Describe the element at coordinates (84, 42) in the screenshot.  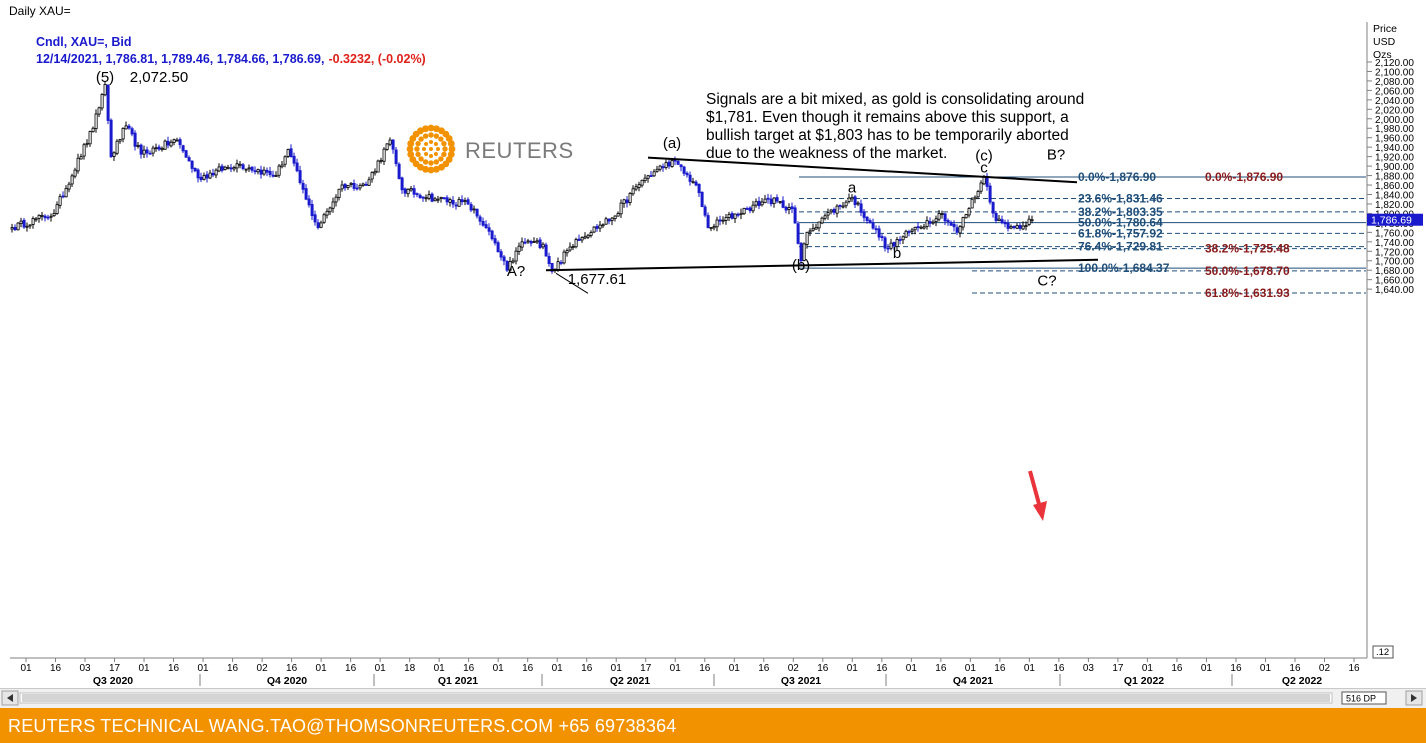
I see `instrument-label: Cndl, XAU=, Bid` at that location.